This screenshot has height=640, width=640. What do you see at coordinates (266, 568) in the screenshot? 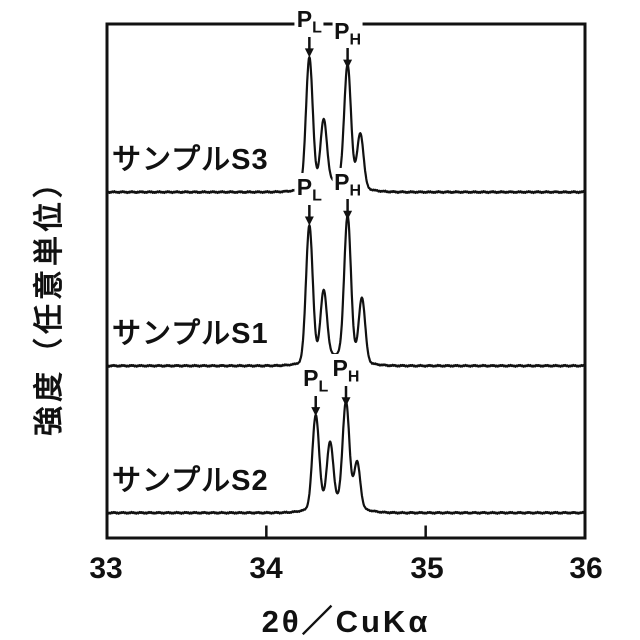
I see `x-tick-label-34: 34` at bounding box center [266, 568].